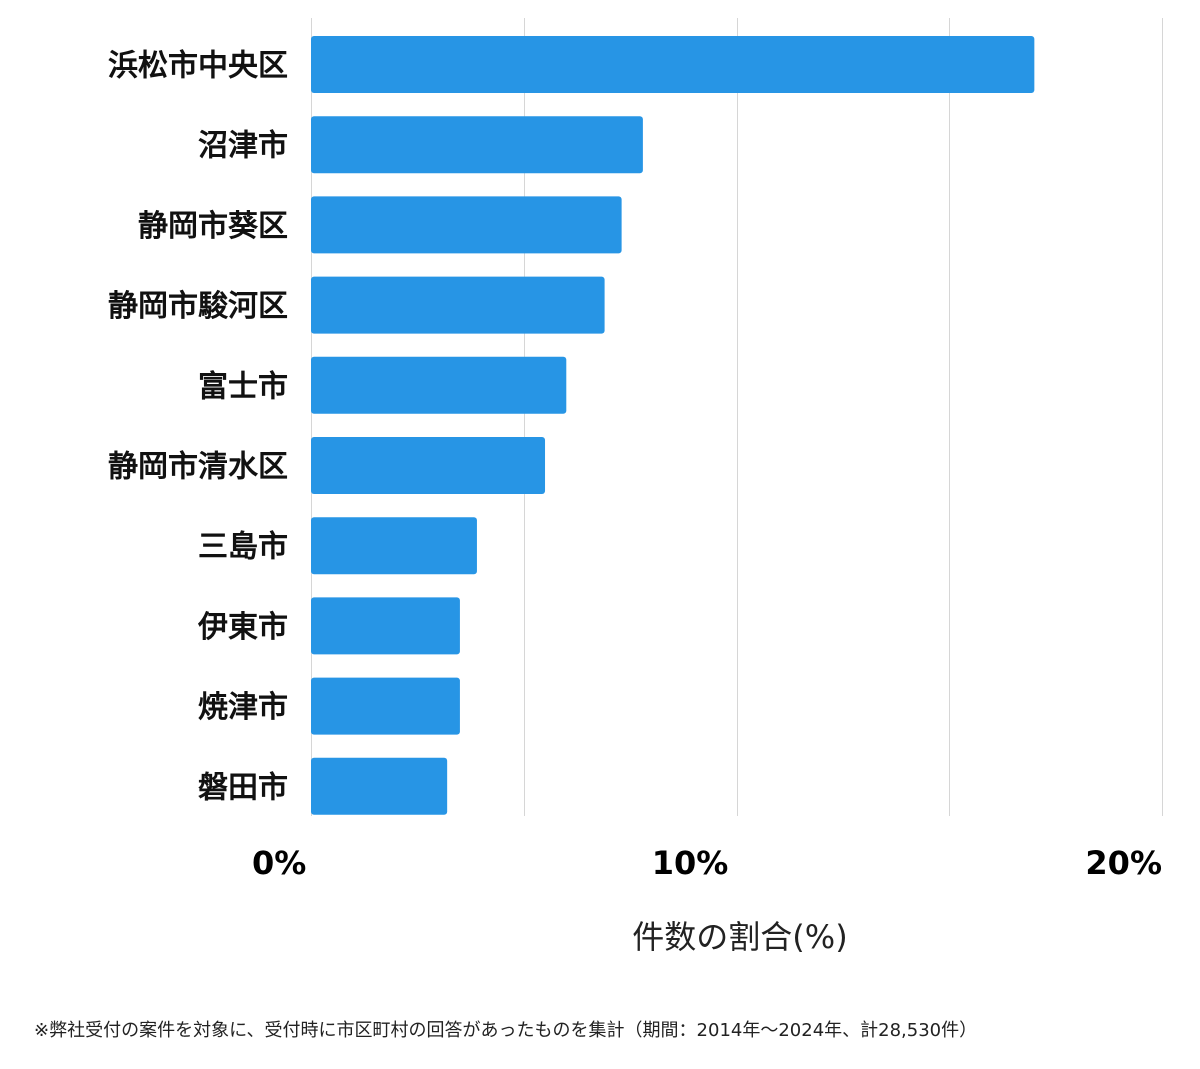 The width and height of the screenshot is (1200, 1069). I want to click on x-tick-labels: 0% 10% 20%, so click(707, 863).